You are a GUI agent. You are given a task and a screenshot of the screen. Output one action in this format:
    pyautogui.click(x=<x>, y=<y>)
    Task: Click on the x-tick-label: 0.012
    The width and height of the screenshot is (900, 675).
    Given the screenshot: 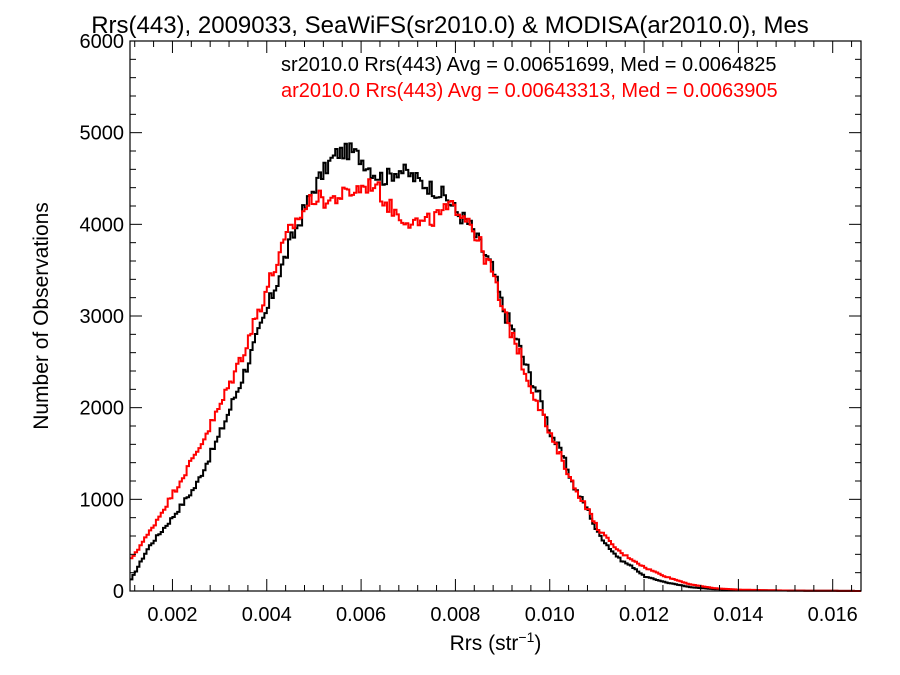 What is the action you would take?
    pyautogui.click(x=644, y=615)
    